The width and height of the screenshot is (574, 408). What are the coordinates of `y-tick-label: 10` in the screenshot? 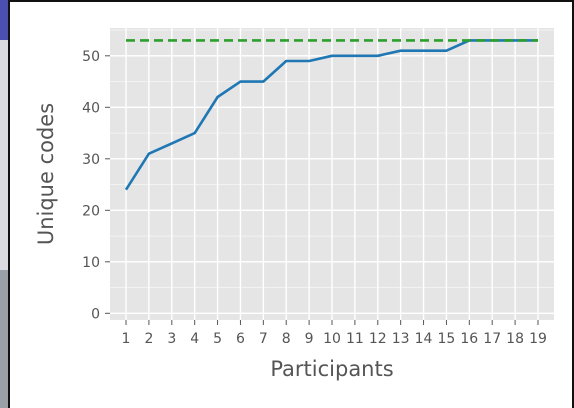 It's located at (91, 263).